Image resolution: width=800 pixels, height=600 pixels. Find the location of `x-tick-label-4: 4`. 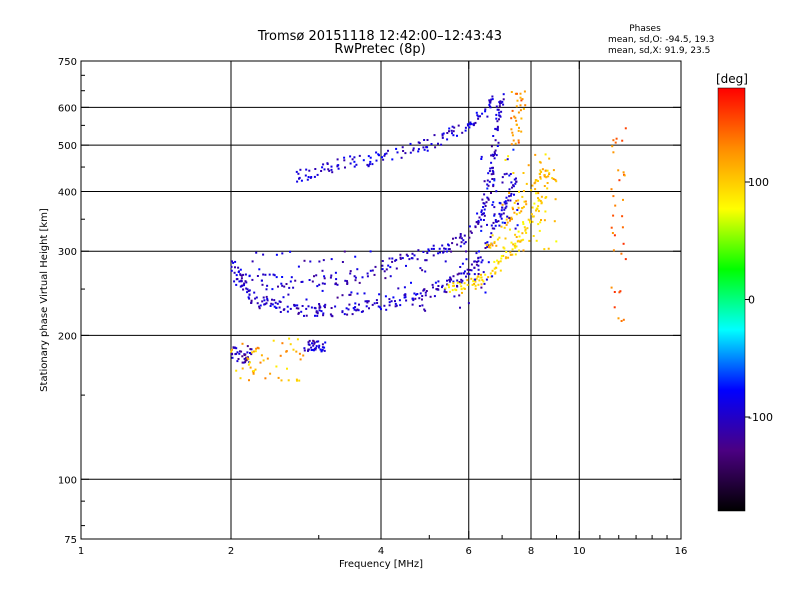

x-tick-label-4: 4 is located at coordinates (381, 551).